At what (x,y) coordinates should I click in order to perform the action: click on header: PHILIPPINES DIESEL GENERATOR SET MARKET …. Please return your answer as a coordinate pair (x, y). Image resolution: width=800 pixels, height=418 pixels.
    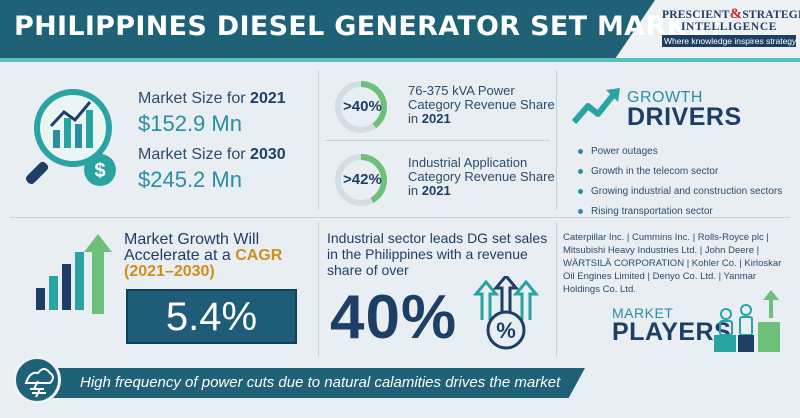
    Looking at the image, I should click on (400, 29).